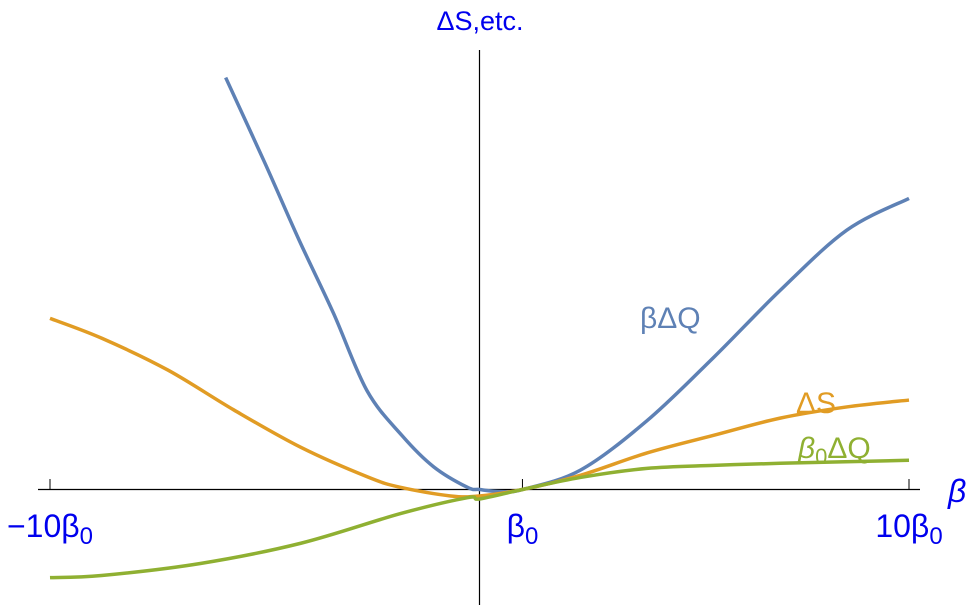 This screenshot has height=605, width=971. I want to click on x-tick-label-main: β, so click(516, 526).